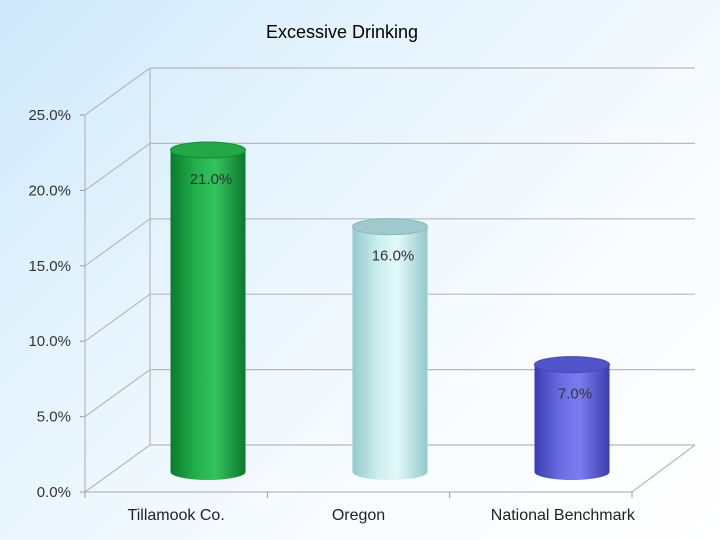 The width and height of the screenshot is (720, 540). I want to click on y-tick-label: 10.0%, so click(49, 341).